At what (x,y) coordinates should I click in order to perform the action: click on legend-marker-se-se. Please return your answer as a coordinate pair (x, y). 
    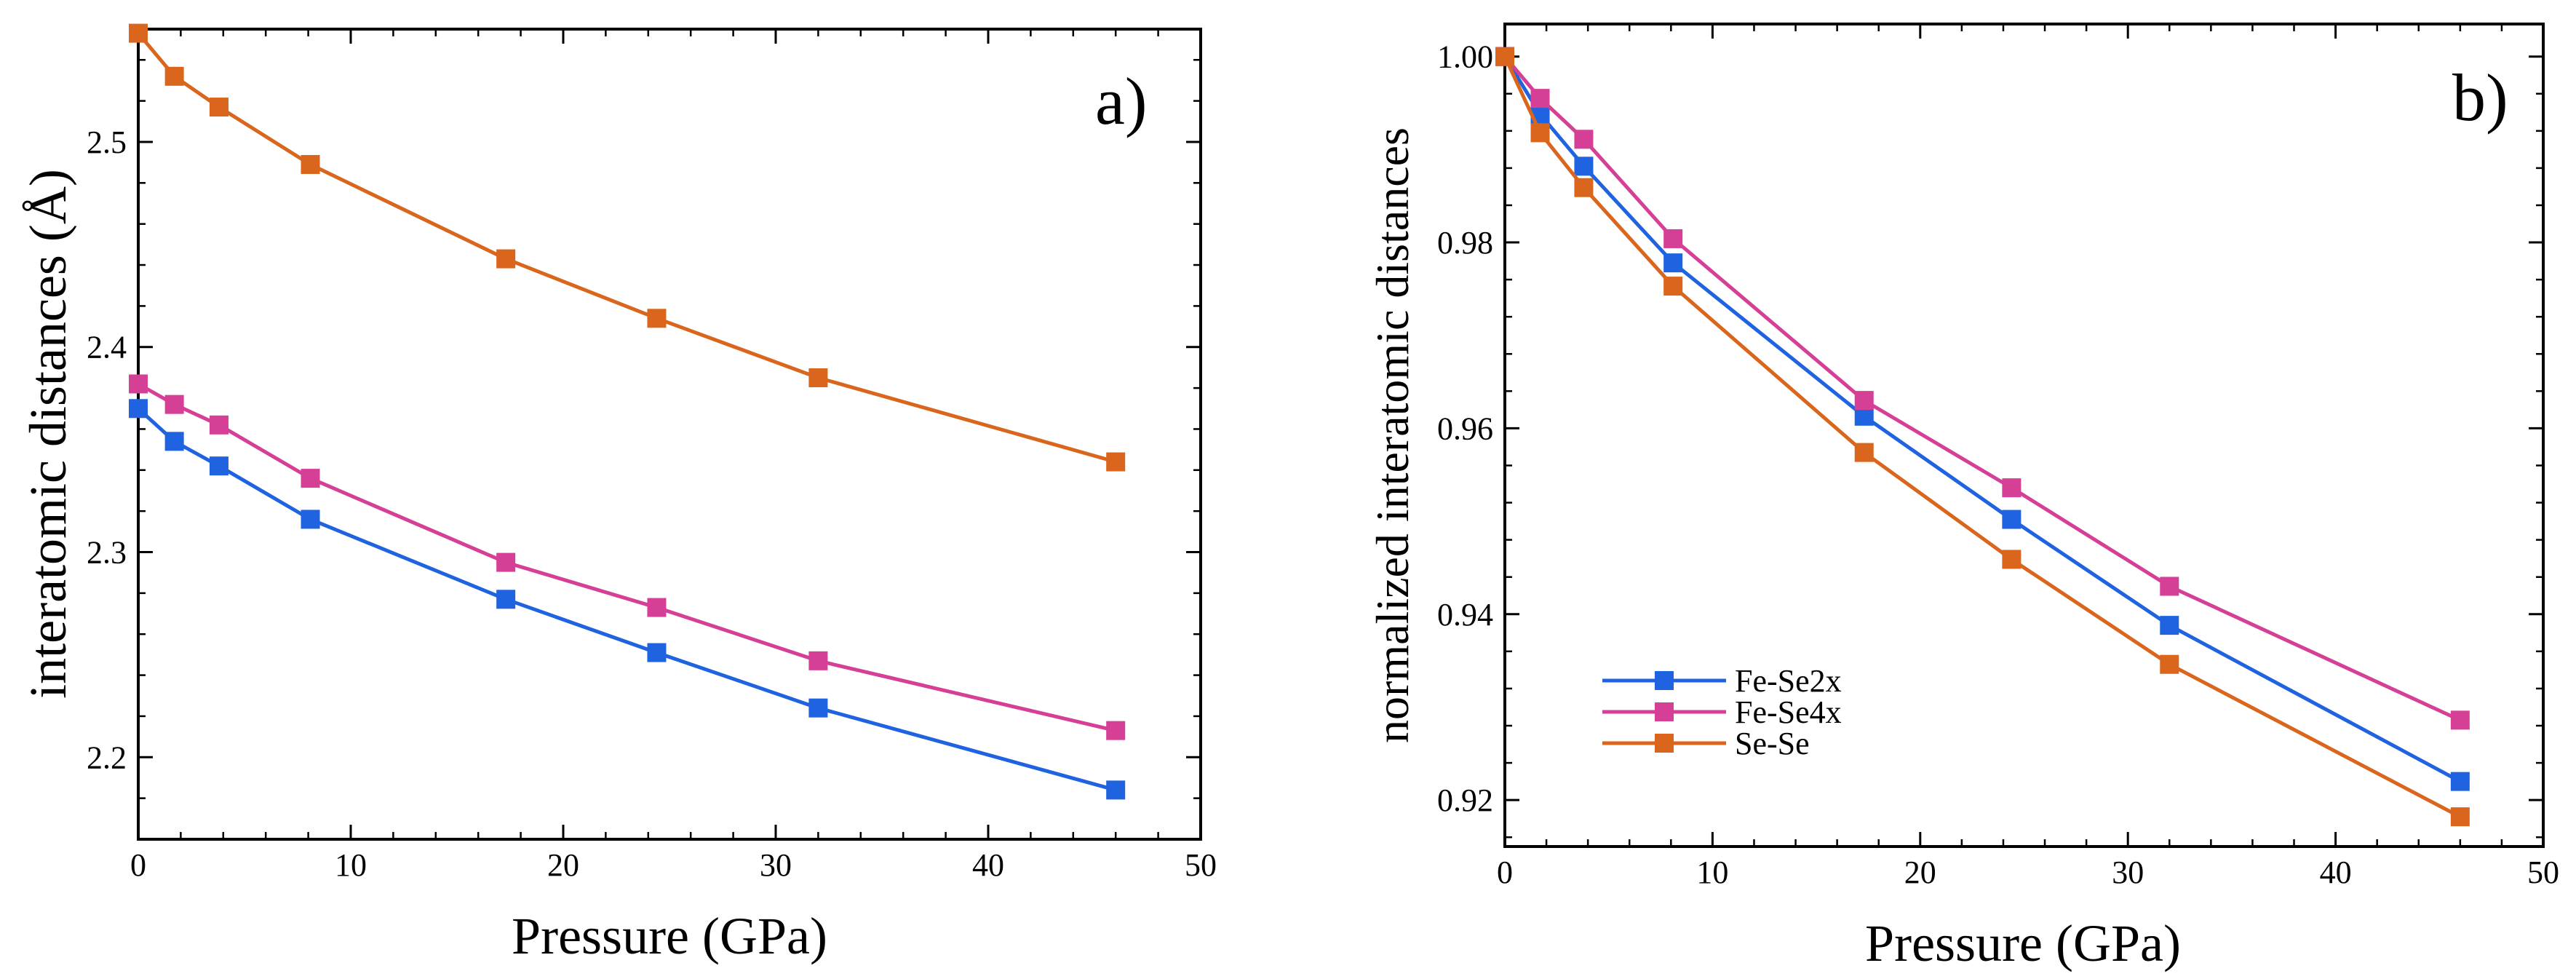
    Looking at the image, I should click on (1664, 743).